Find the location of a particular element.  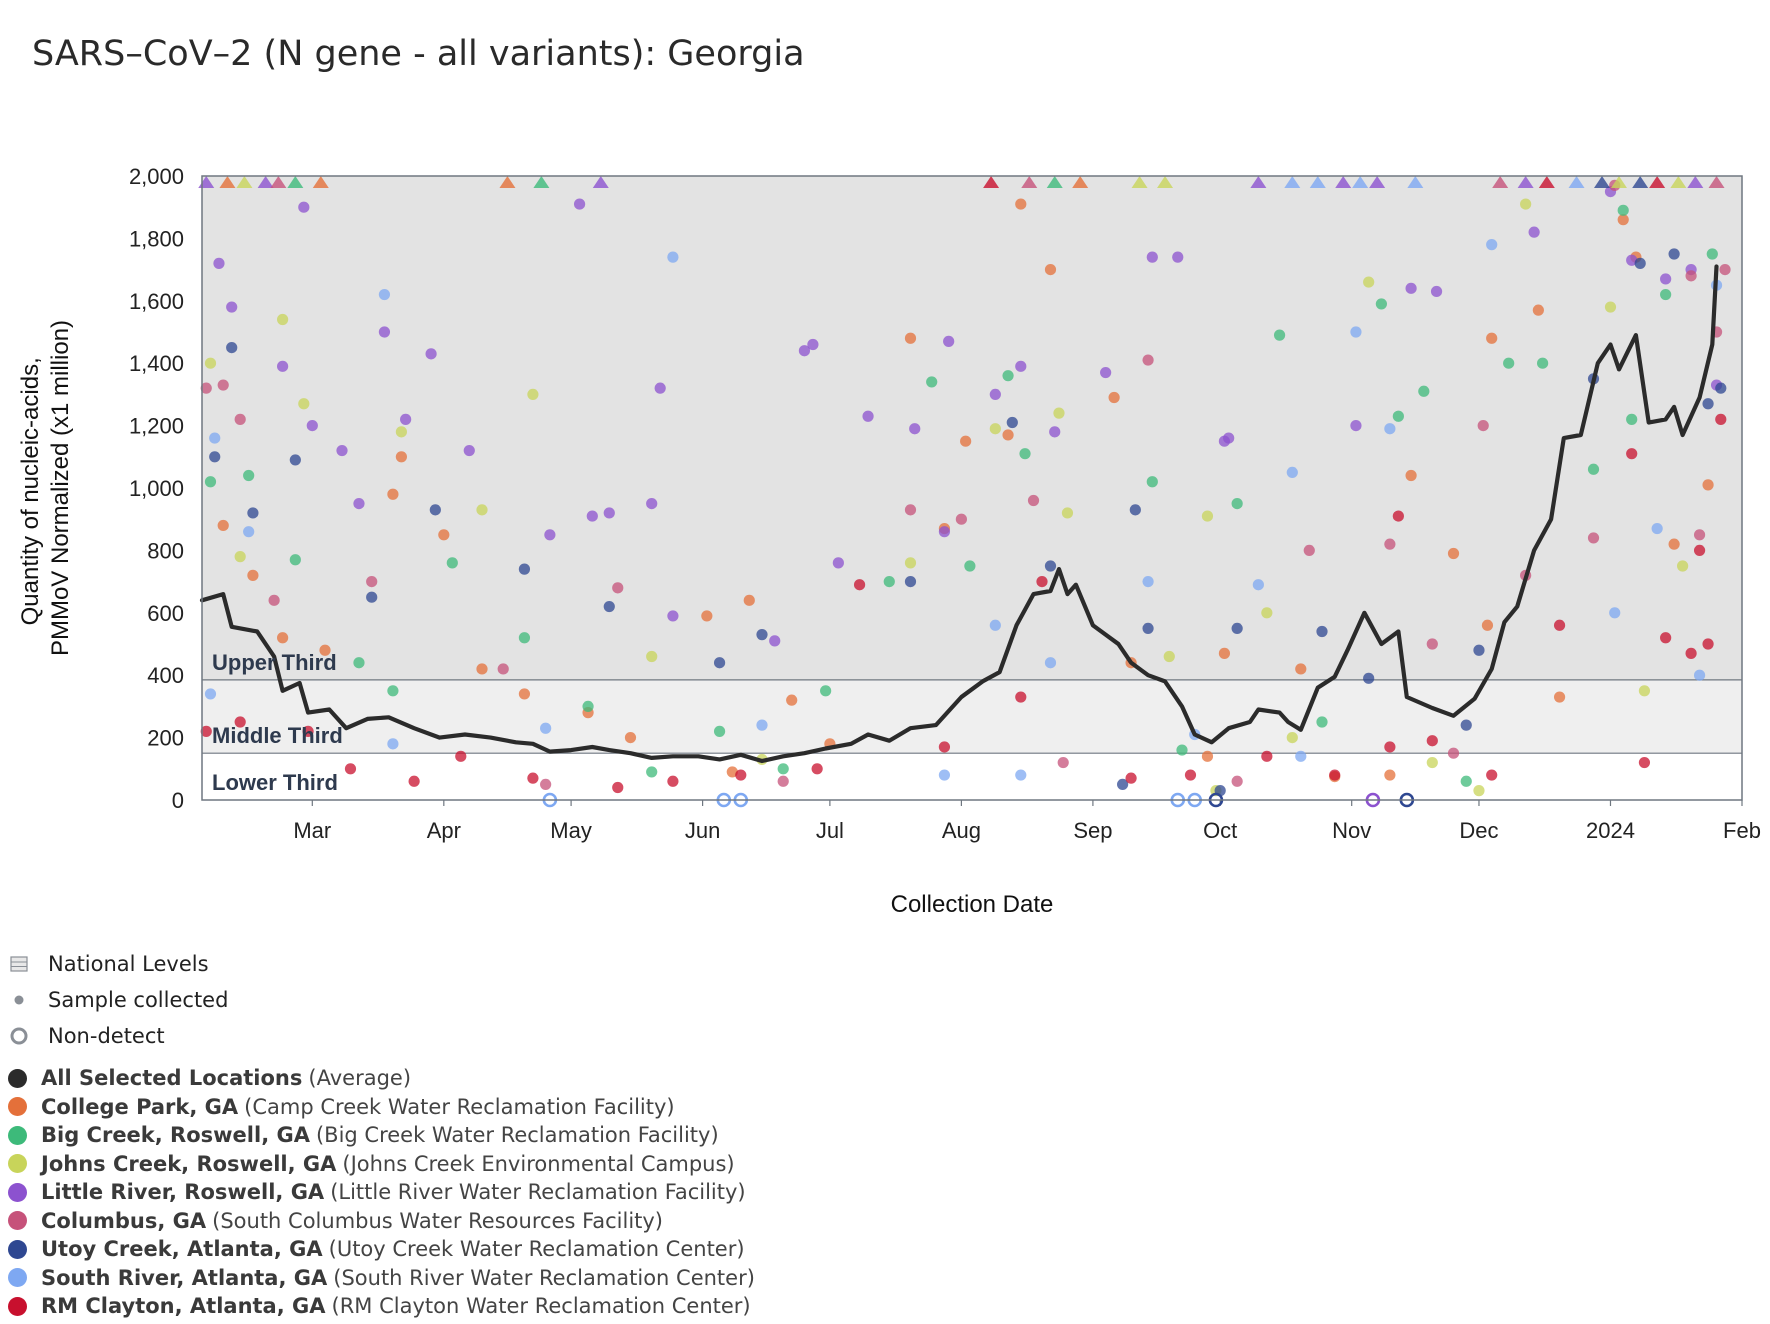

clipped-markers is located at coordinates (961, 182).